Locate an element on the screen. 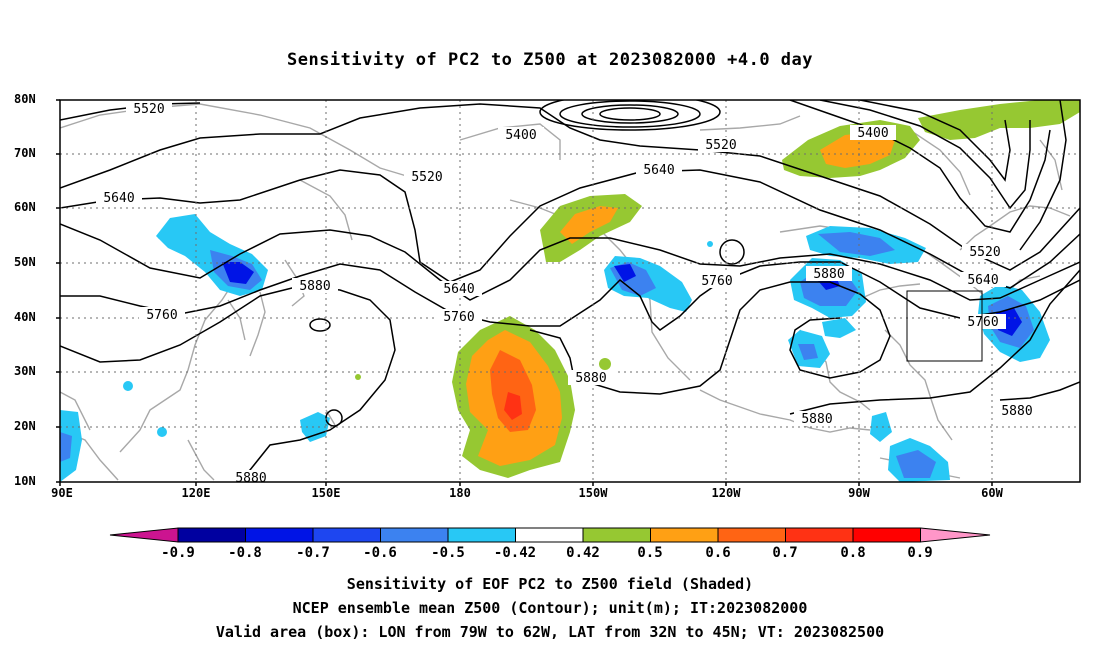 Image resolution: width=1100 pixels, height=650 pixels. colorbar-label: -0.5 is located at coordinates (448, 553).